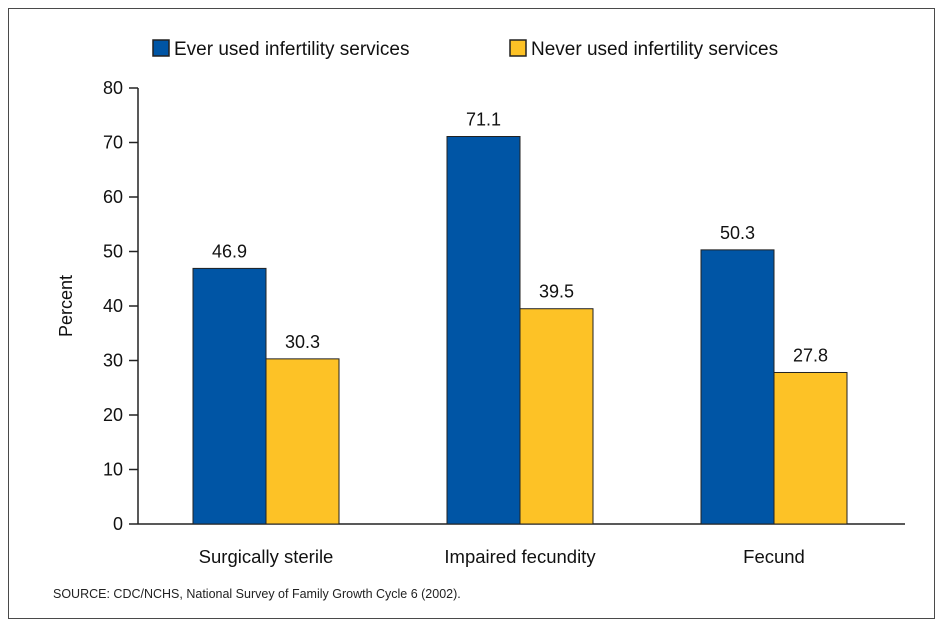  What do you see at coordinates (810, 355) in the screenshot?
I see `data-label: 27.8` at bounding box center [810, 355].